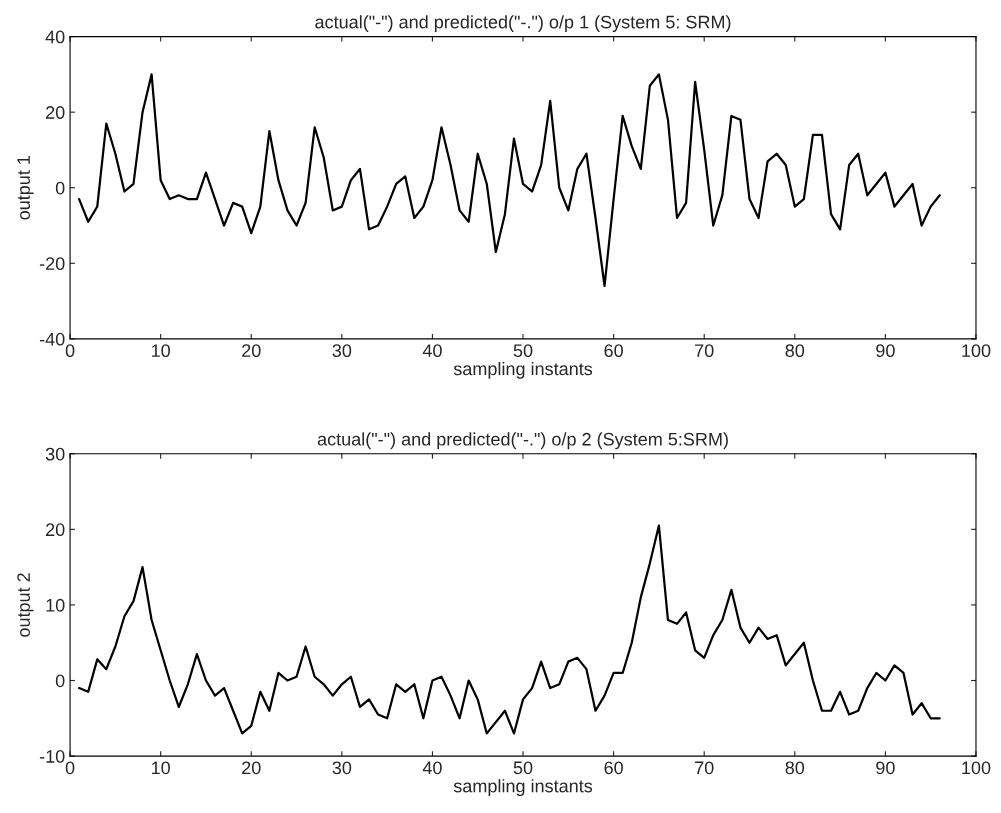 This screenshot has width=1001, height=813. Describe the element at coordinates (55, 37) in the screenshot. I see `y-tick-label: 40` at that location.